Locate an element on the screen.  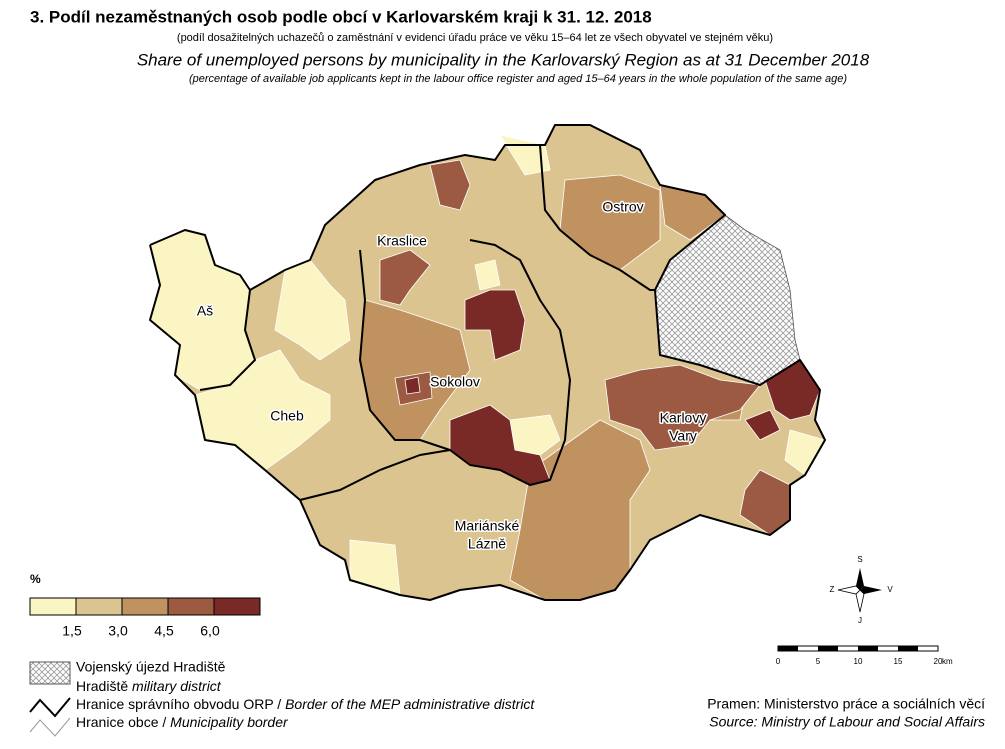
municipality-symbol is located at coordinates (50, 727).